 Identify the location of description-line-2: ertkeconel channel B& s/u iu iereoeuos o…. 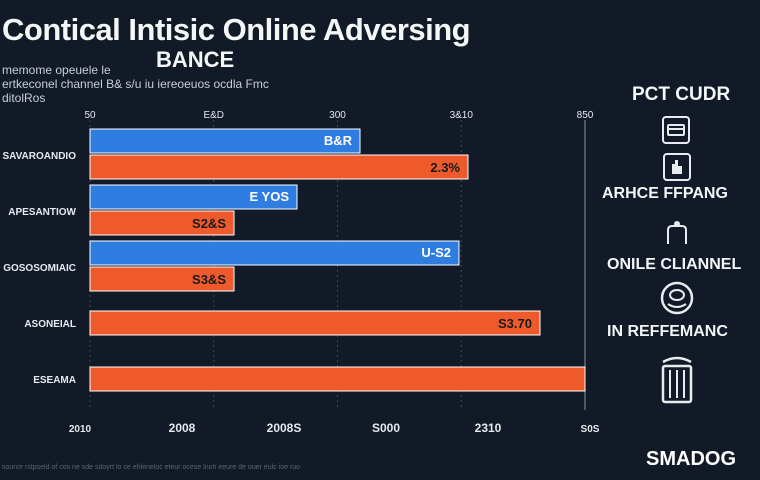
(135, 84).